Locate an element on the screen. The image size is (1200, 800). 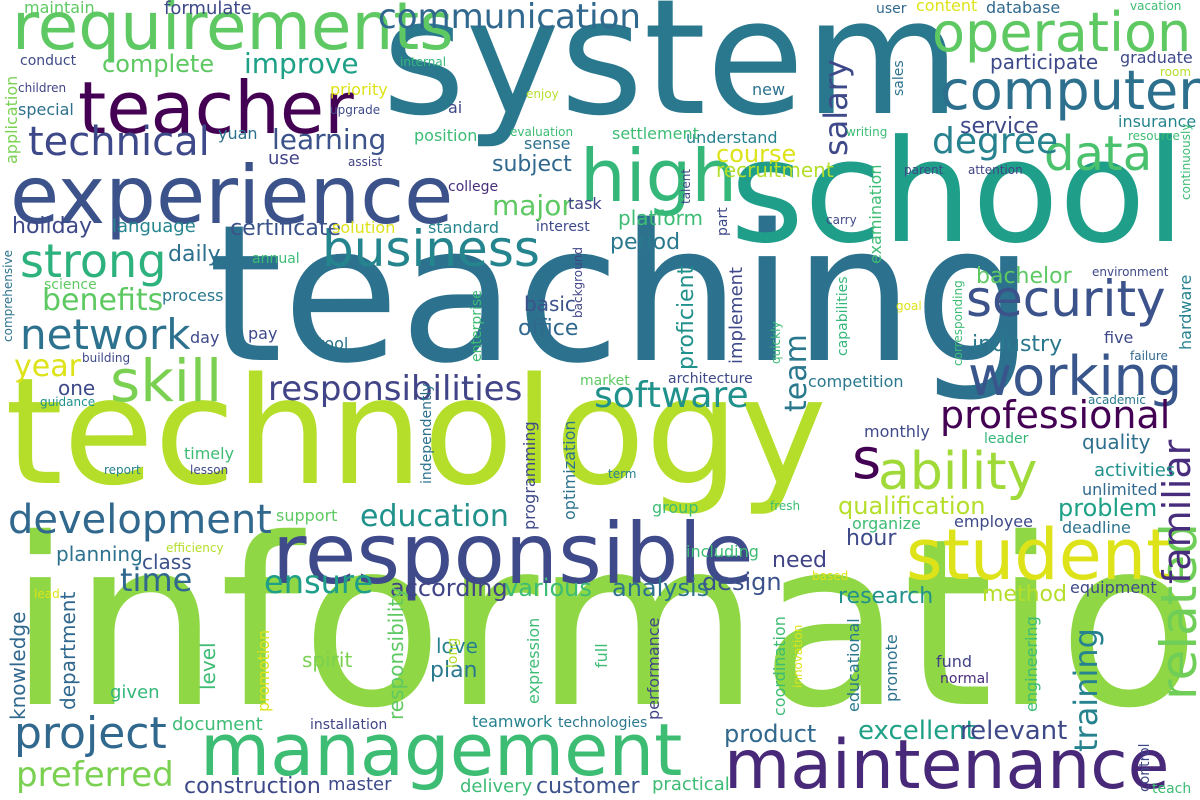
word: network is located at coordinates (105, 334).